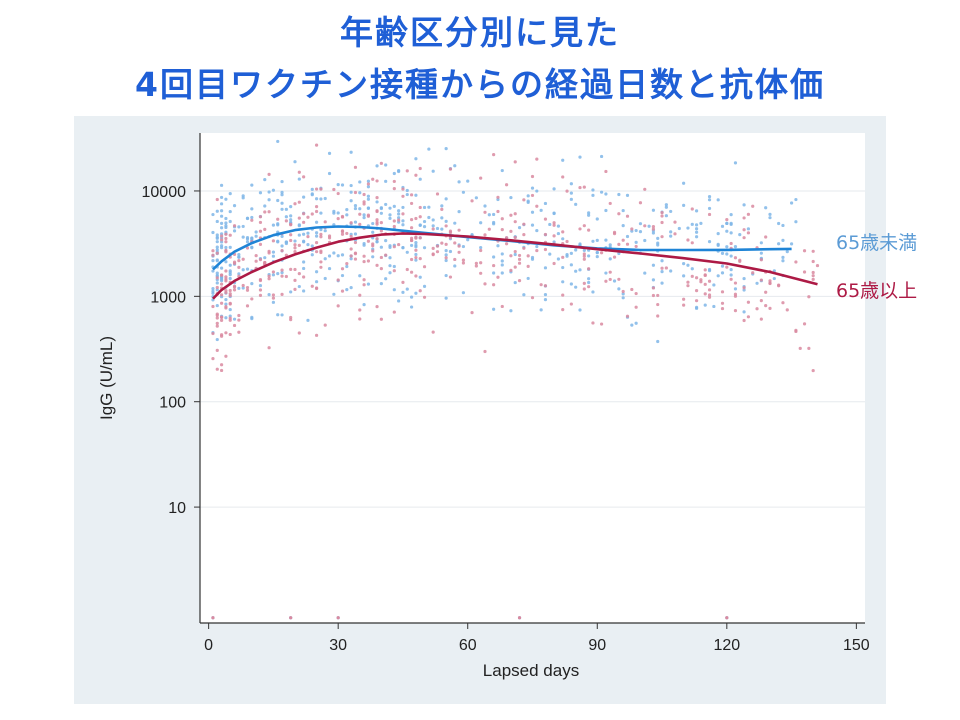 This screenshot has height=720, width=960. I want to click on fit-lines, so click(515, 262).